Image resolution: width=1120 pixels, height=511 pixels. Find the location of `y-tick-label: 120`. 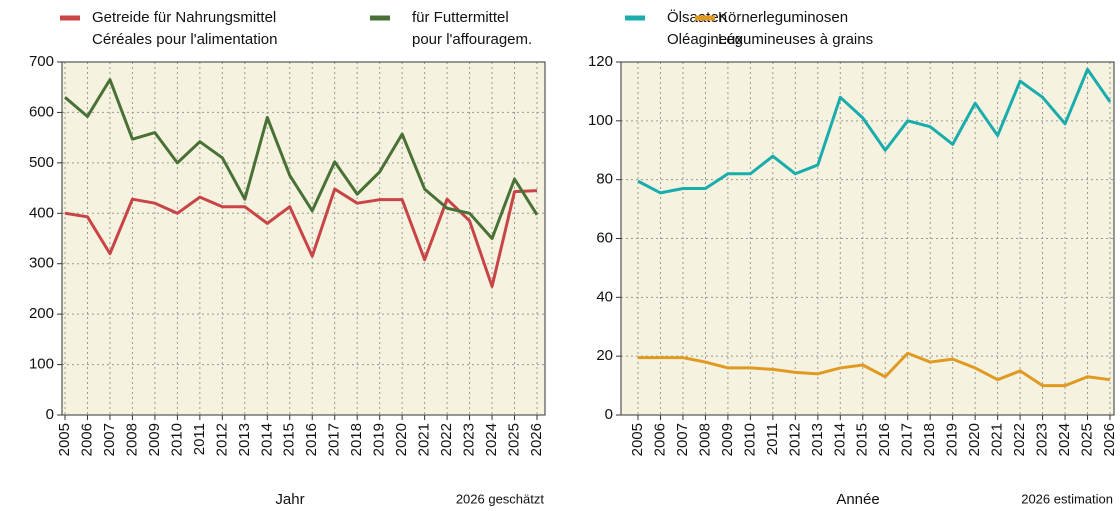

y-tick-label: 120 is located at coordinates (600, 61).